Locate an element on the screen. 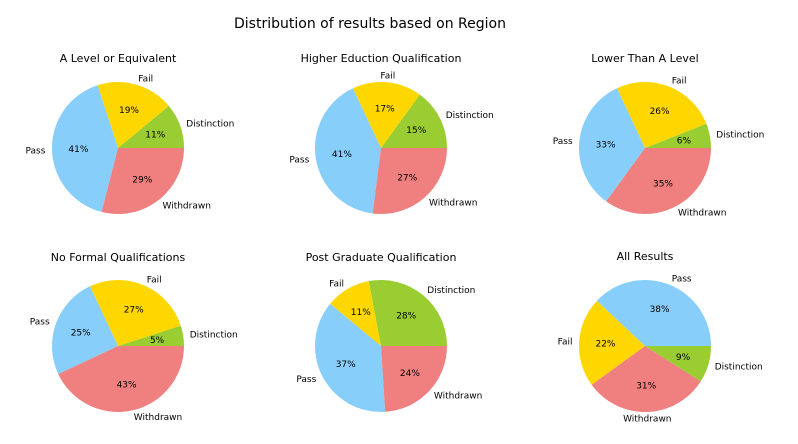 The image size is (798, 444). pie-percent-pass: 38% is located at coordinates (660, 310).